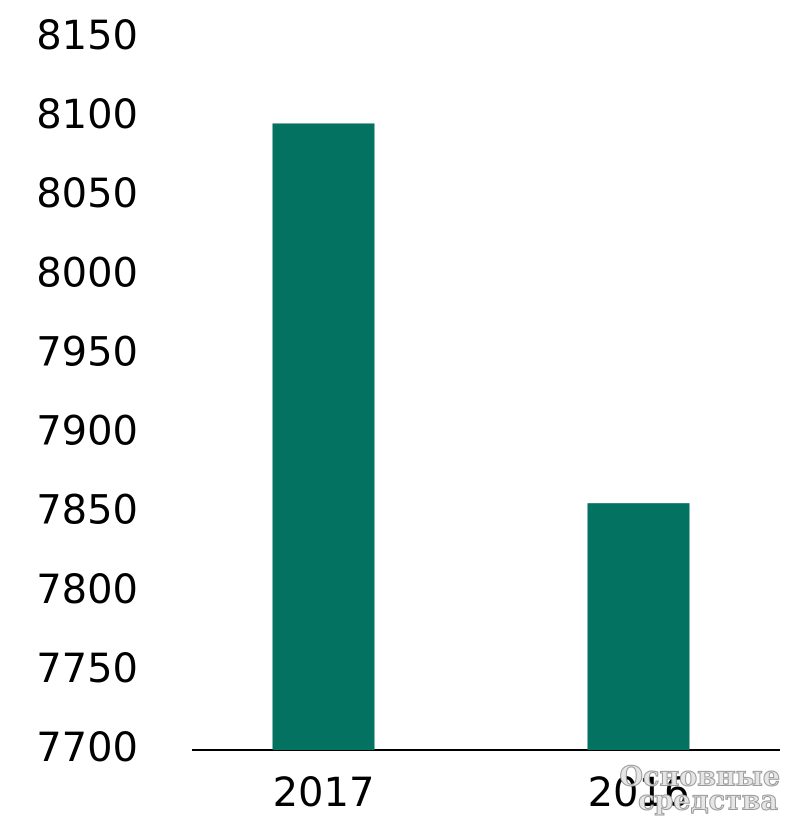 The height and width of the screenshot is (828, 798). Describe the element at coordinates (87, 669) in the screenshot. I see `y-tick-label: 7750` at that location.